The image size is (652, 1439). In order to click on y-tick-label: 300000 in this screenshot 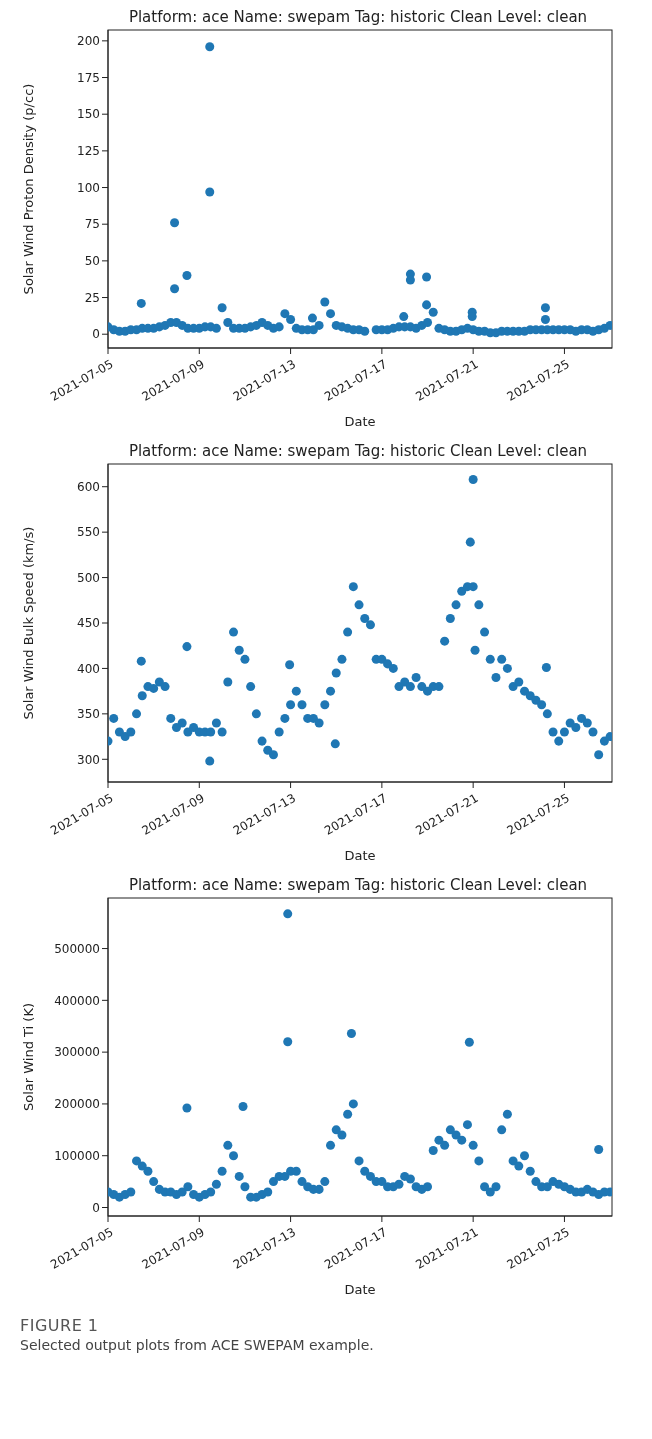, I will do `click(77, 1052)`.